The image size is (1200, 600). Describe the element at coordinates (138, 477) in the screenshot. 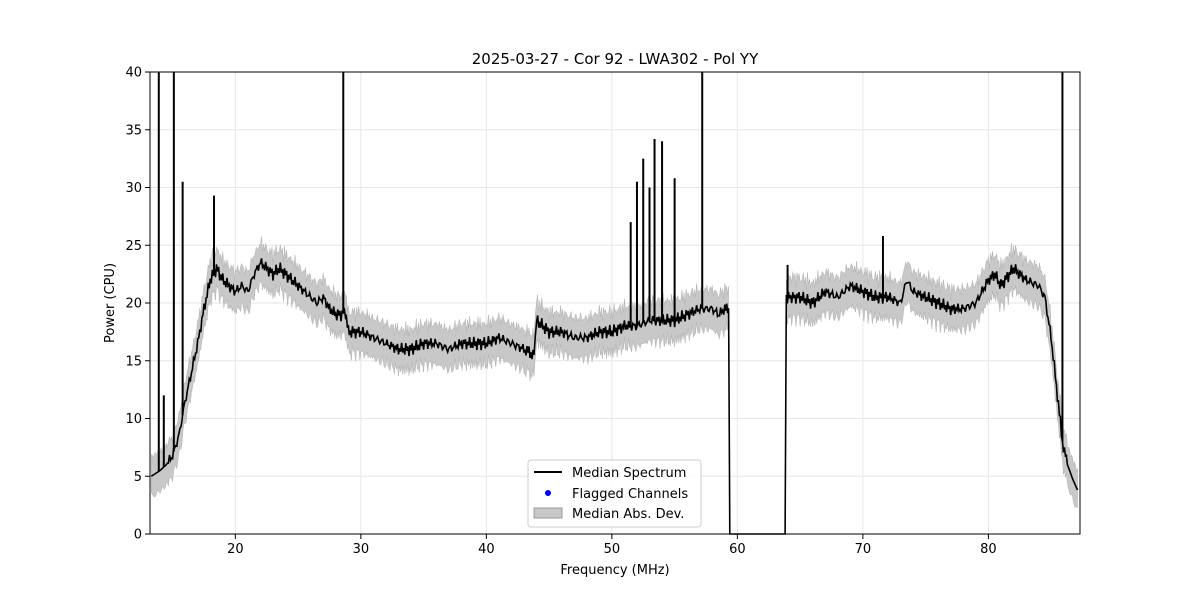

I see `y-tick-label: 5` at that location.